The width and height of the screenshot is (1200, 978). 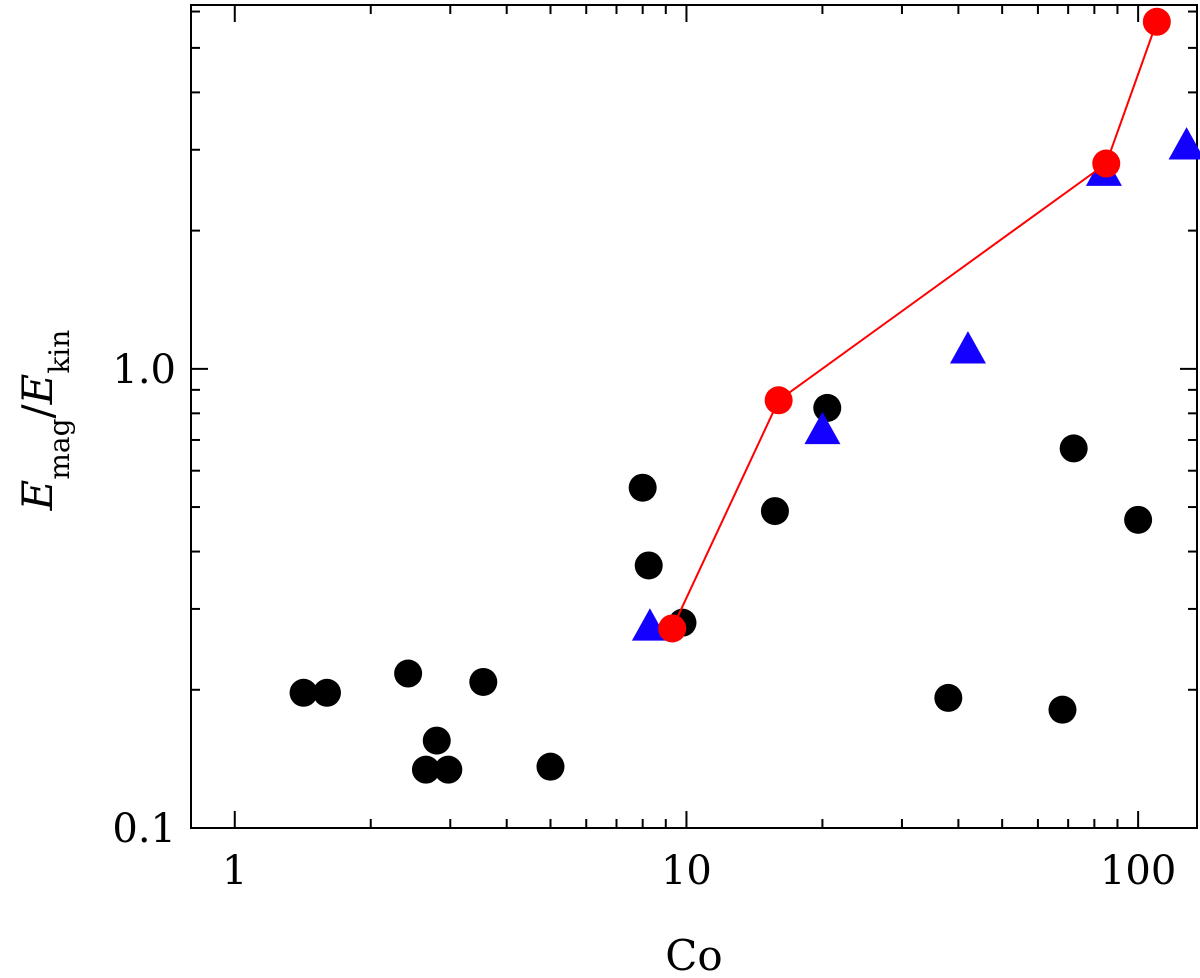 I want to click on y-axis-label: Emag/Ekin, so click(x=44, y=421).